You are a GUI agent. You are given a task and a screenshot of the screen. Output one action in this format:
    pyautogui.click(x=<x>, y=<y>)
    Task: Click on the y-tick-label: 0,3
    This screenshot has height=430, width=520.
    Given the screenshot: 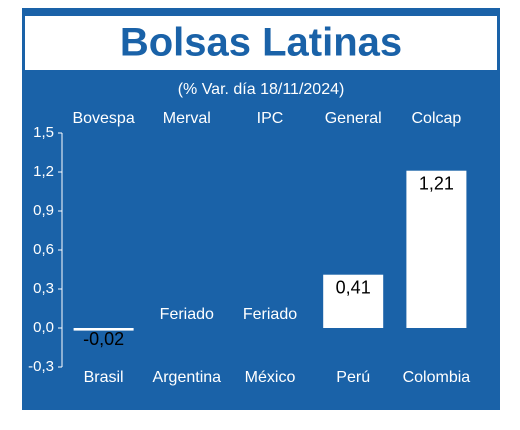 What is the action you would take?
    pyautogui.click(x=43, y=288)
    